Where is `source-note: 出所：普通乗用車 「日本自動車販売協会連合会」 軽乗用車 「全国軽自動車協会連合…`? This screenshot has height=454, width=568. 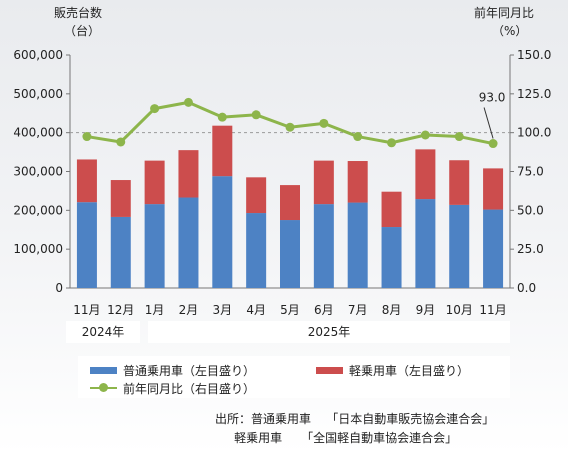
source-note: 出所：普通乗用車 「日本自動車販売協会連合会」 軽乗用車 「全国軽自動車協会連合… is located at coordinates (354, 429).